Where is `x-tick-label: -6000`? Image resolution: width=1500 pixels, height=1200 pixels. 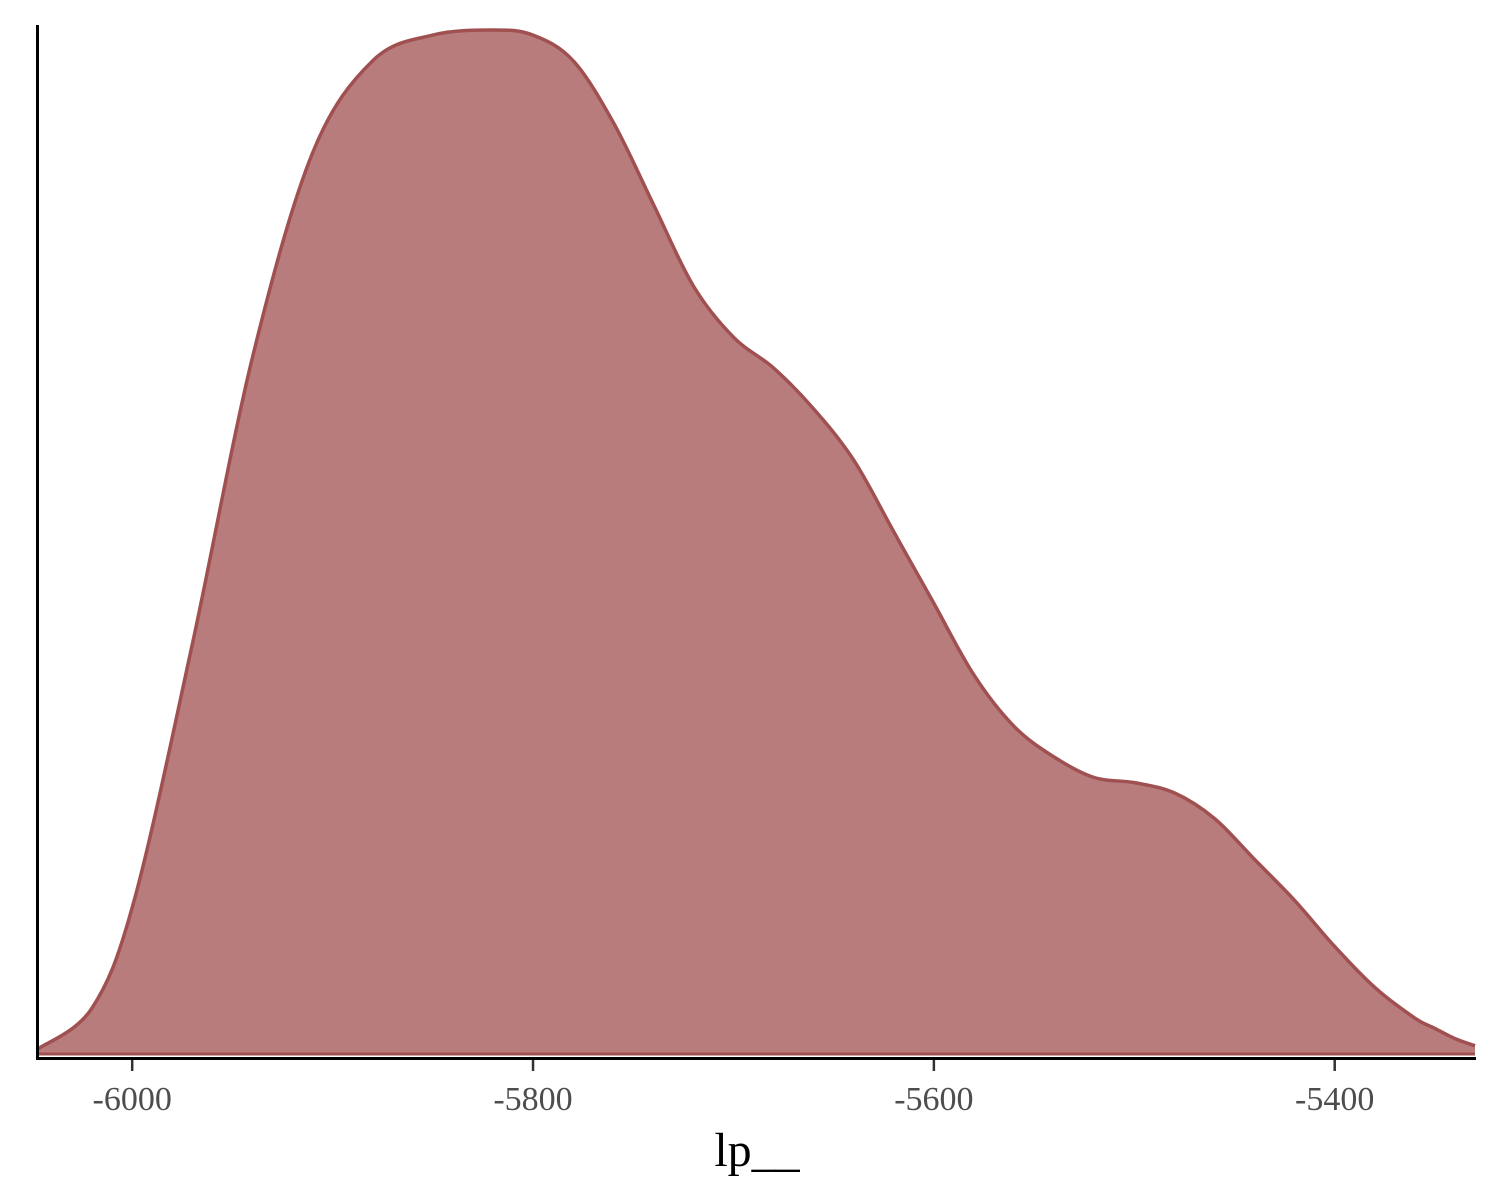
x-tick-label: -6000 is located at coordinates (132, 1099).